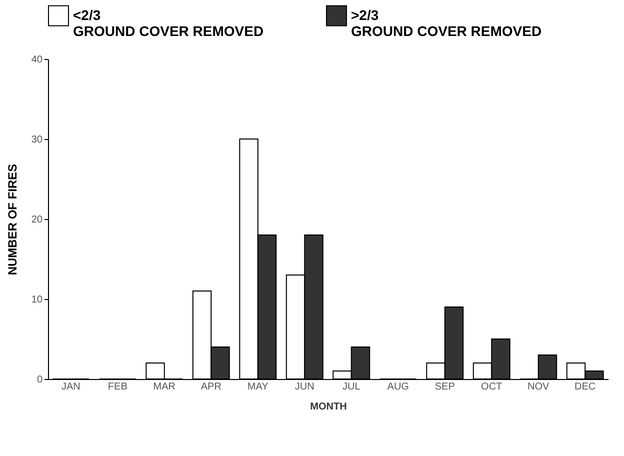 The width and height of the screenshot is (624, 456). Describe the element at coordinates (445, 387) in the screenshot. I see `x-tick-label: SEP` at that location.